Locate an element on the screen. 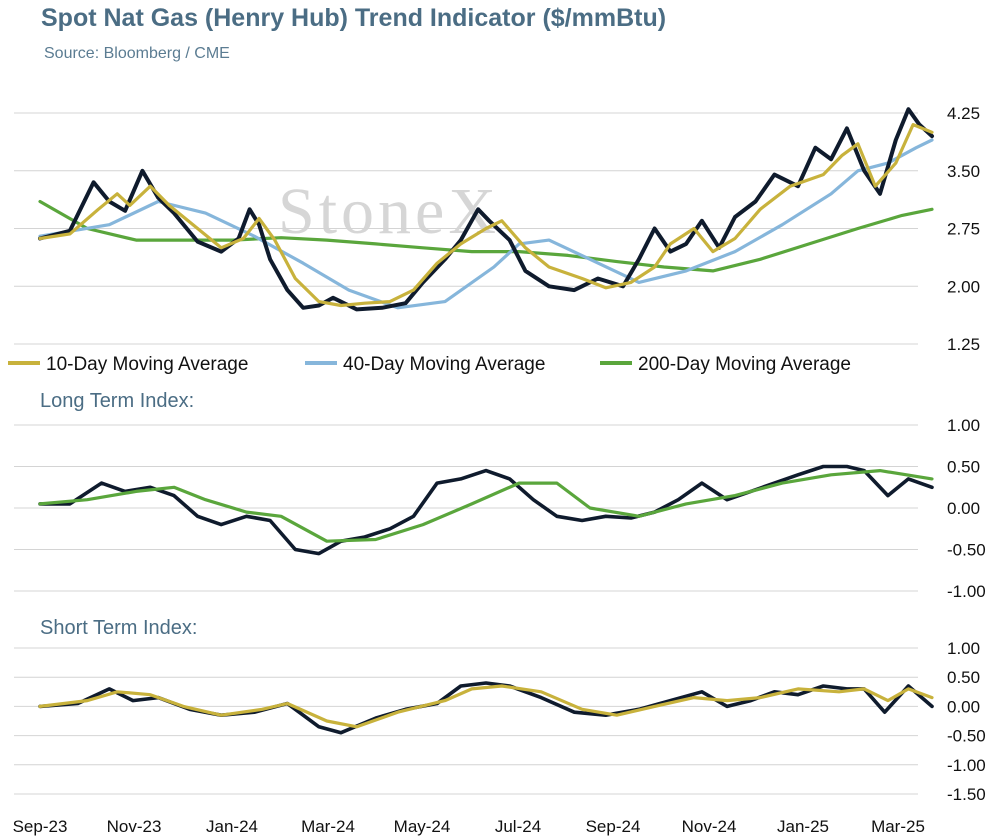 Image resolution: width=1006 pixels, height=838 pixels. price-y-tick-label: 2.00 is located at coordinates (963, 286).